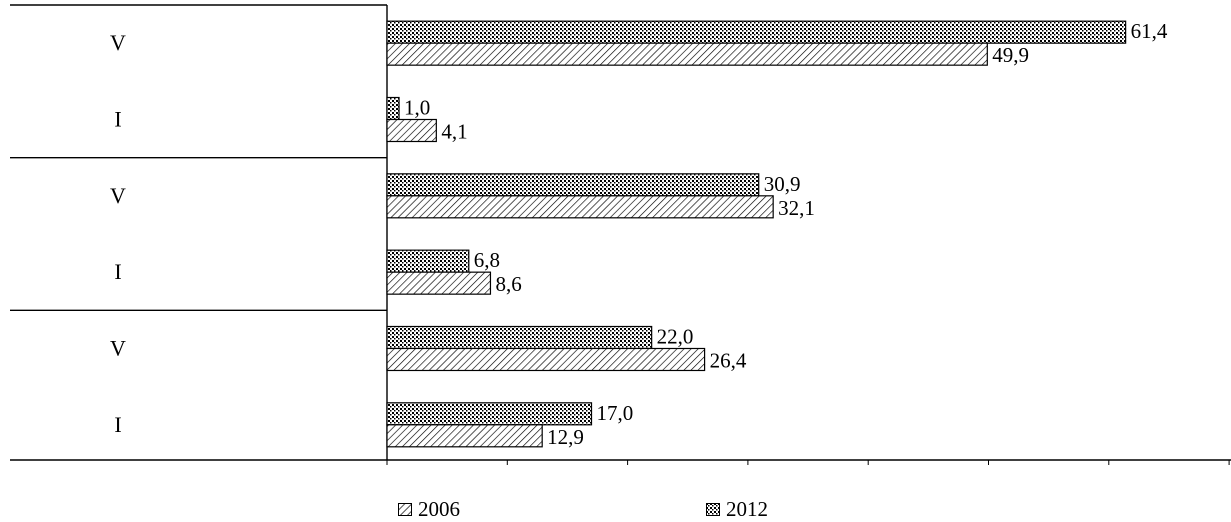 The height and width of the screenshot is (522, 1231). Describe the element at coordinates (1010, 55) in the screenshot. I see `data-label-2006: 49,9` at that location.